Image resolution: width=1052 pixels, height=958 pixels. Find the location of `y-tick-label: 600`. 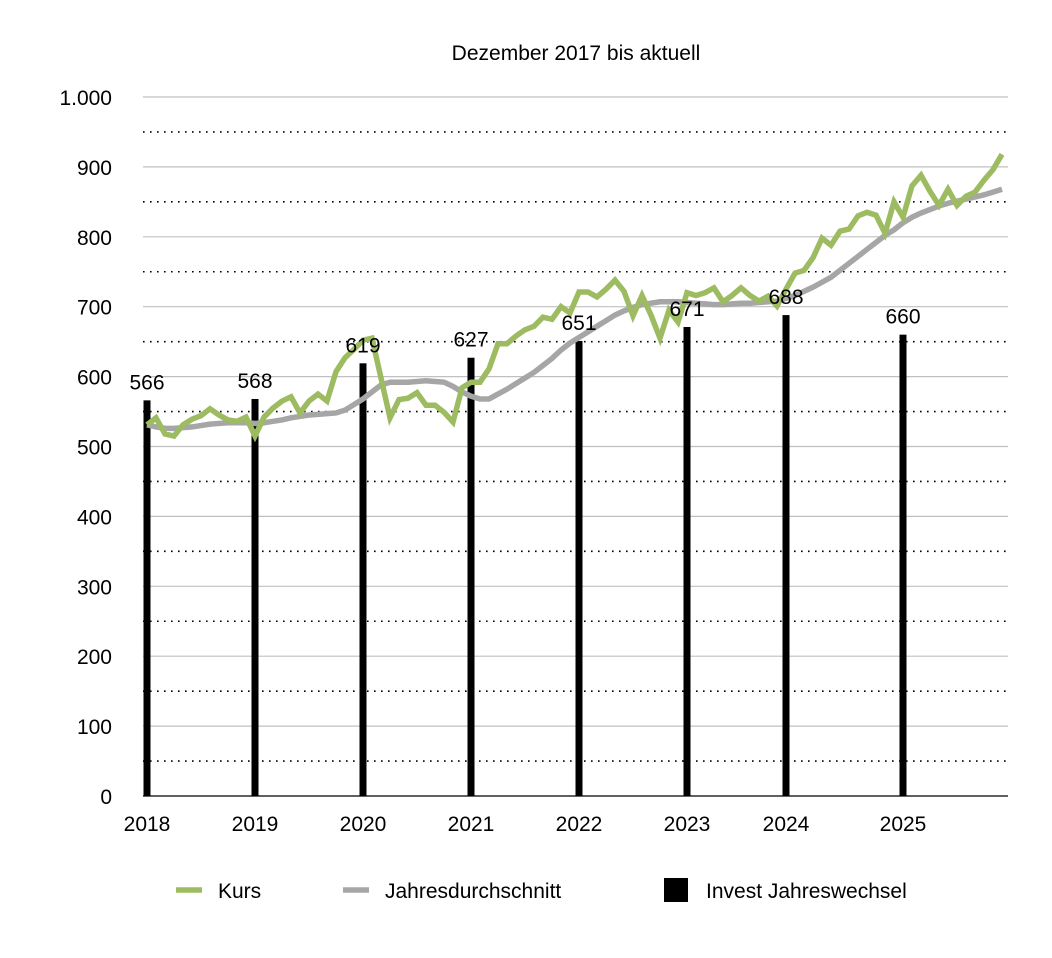

y-tick-label: 600 is located at coordinates (94, 378).